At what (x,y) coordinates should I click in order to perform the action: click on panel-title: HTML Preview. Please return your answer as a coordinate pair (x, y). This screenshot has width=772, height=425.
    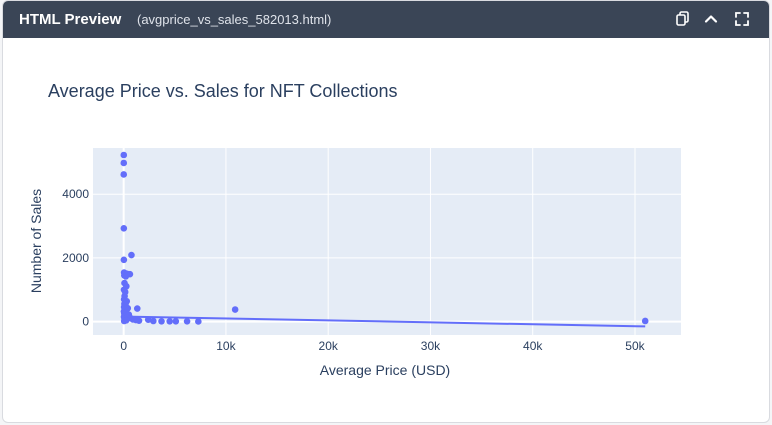
    Looking at the image, I should click on (70, 19).